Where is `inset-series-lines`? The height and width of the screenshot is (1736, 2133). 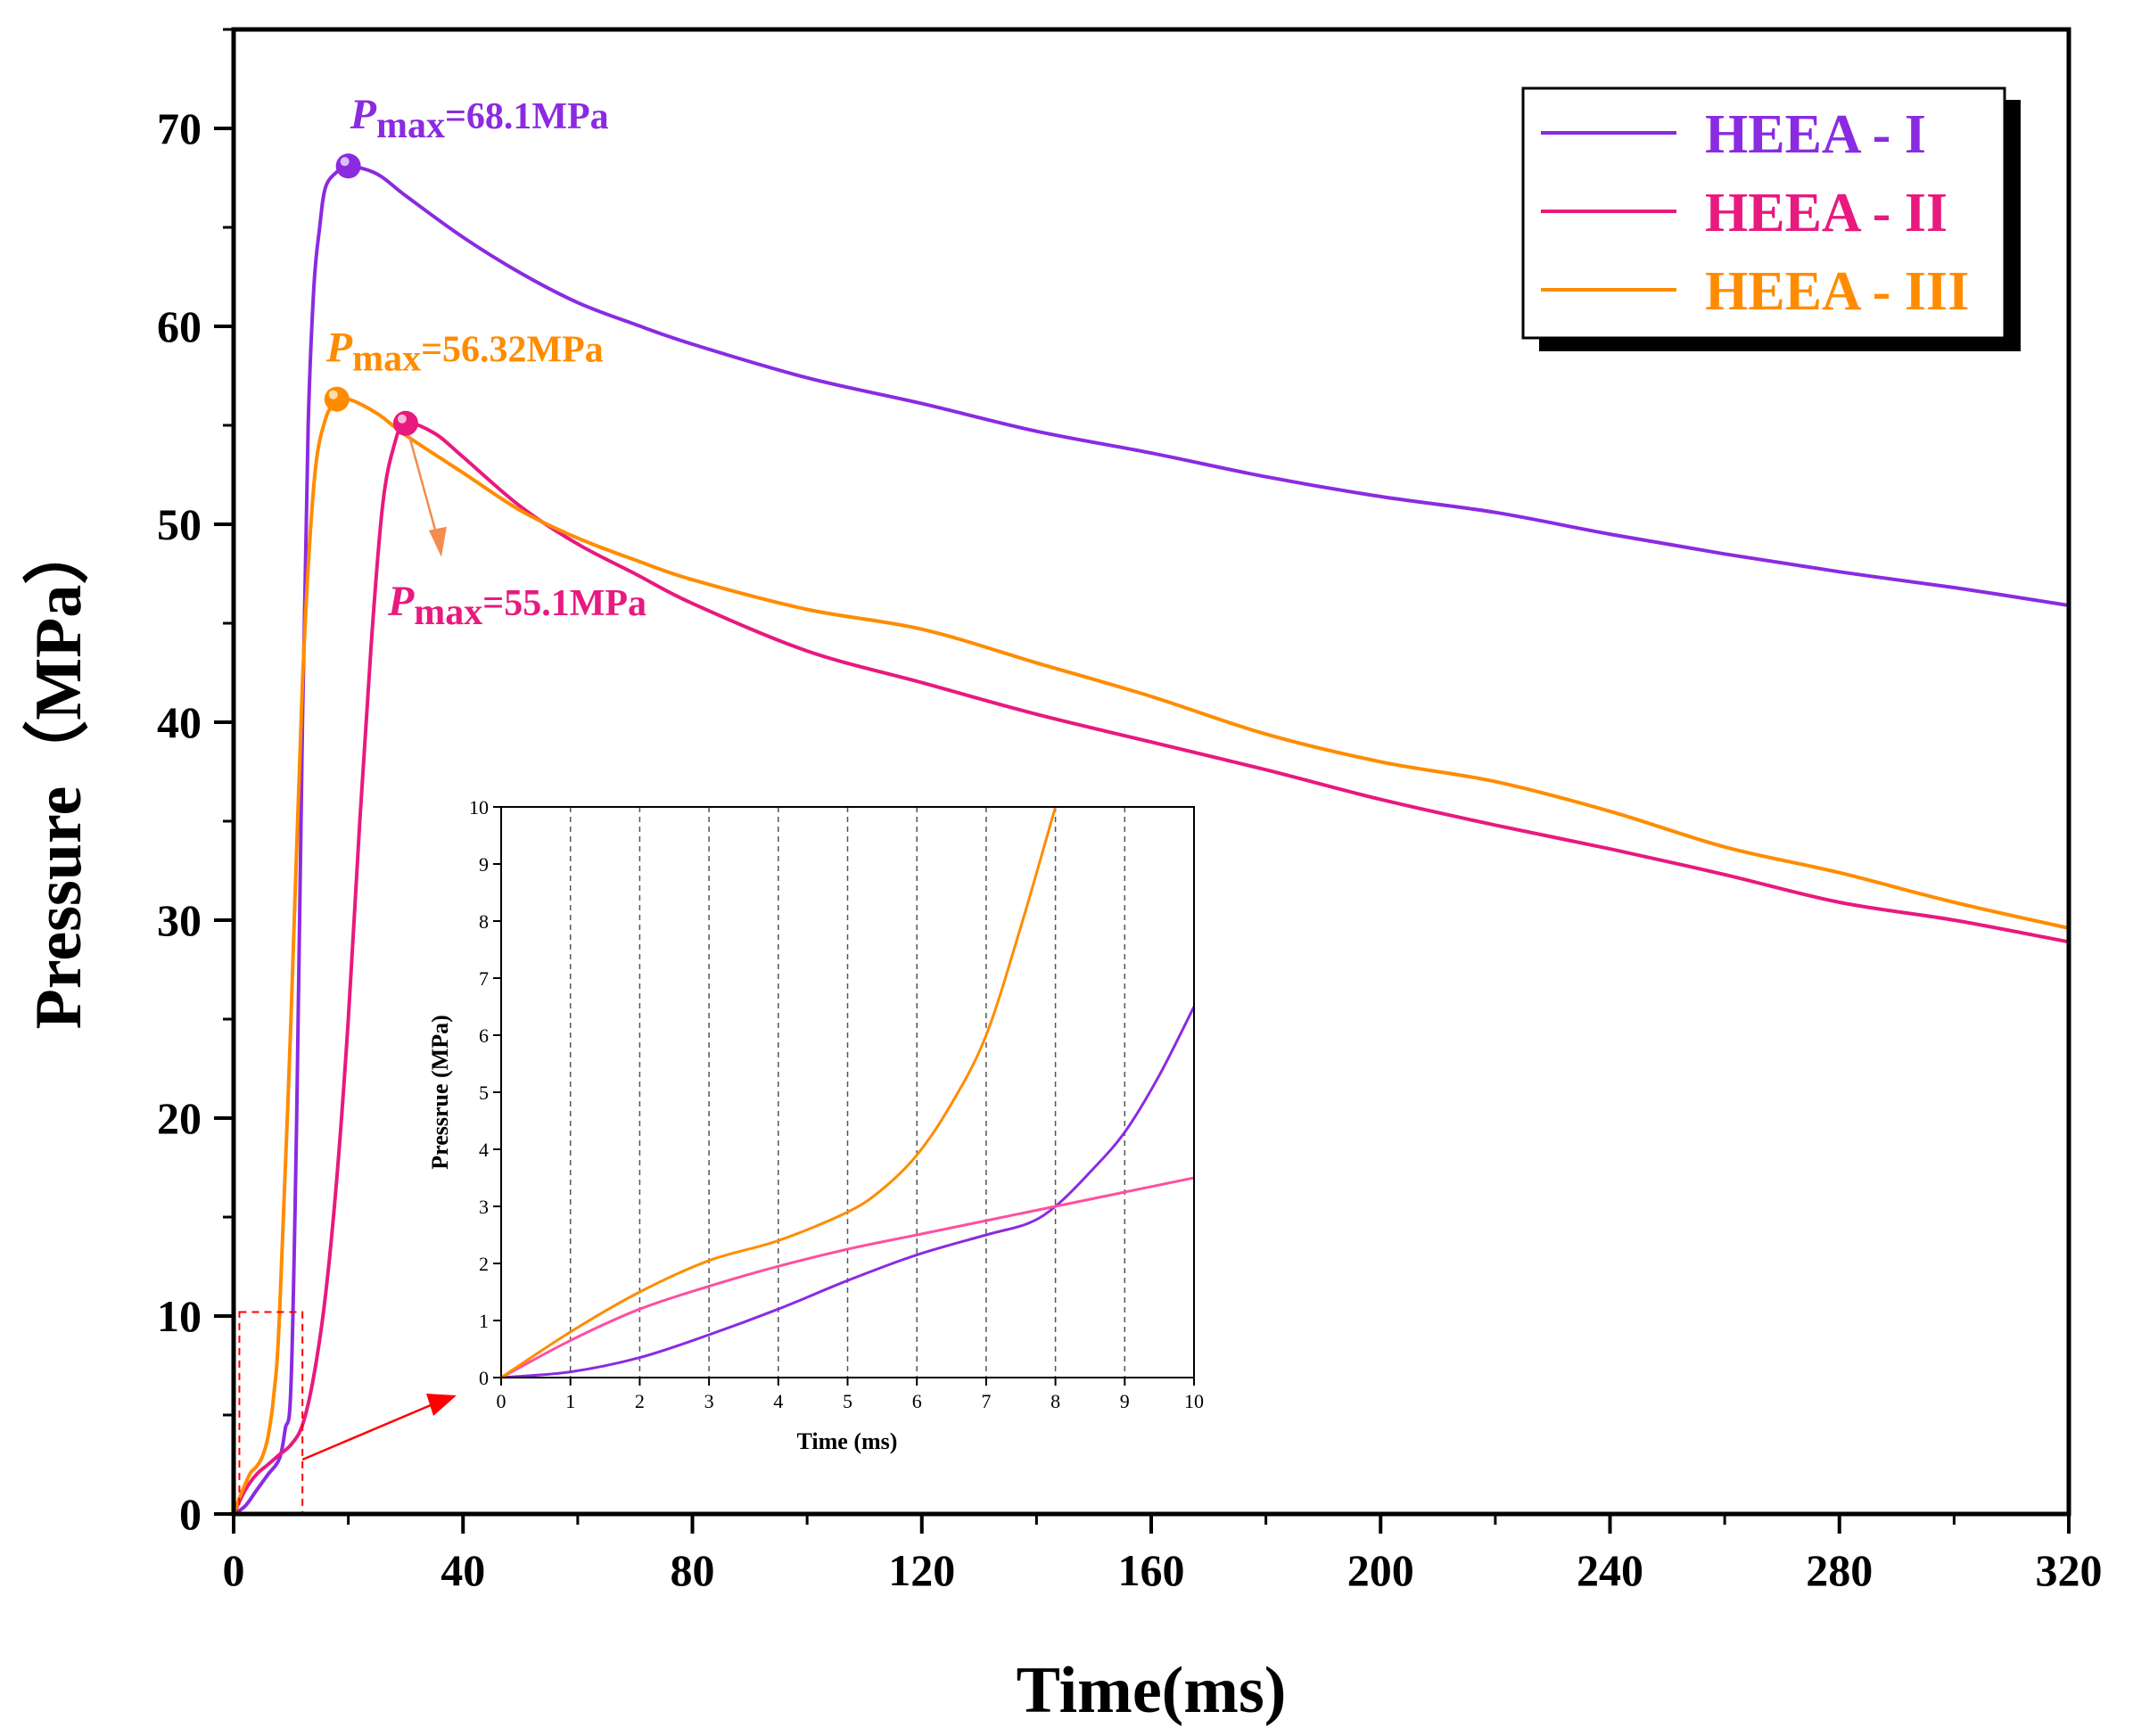
inset-series-lines is located at coordinates (847, 1092).